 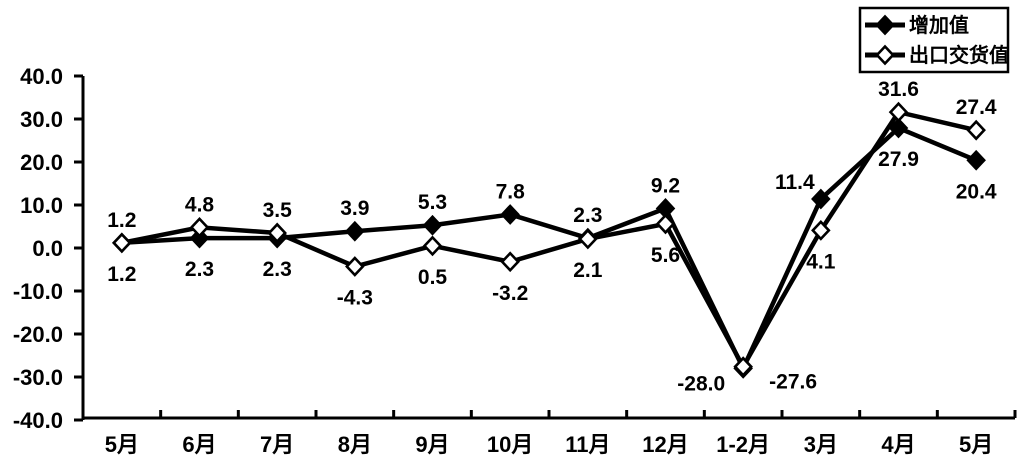 What do you see at coordinates (199, 444) in the screenshot?
I see `x-category-label: 6月` at bounding box center [199, 444].